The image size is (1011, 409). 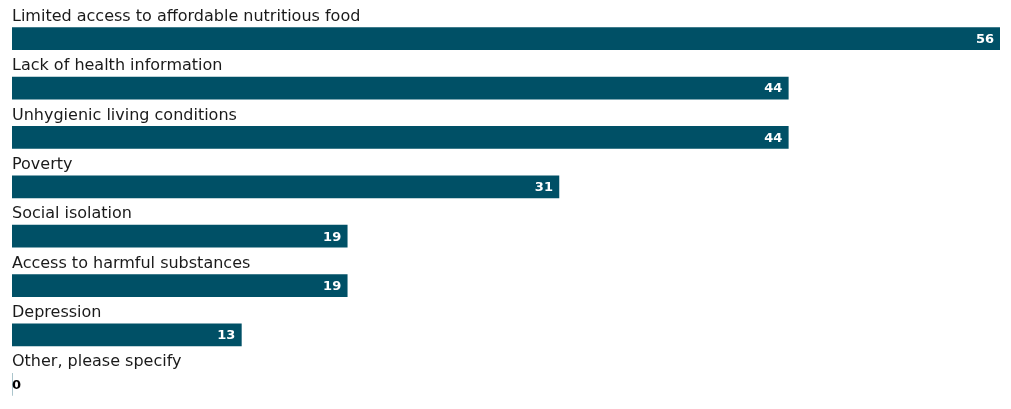 What do you see at coordinates (543, 187) in the screenshot?
I see `data-label: 31` at bounding box center [543, 187].